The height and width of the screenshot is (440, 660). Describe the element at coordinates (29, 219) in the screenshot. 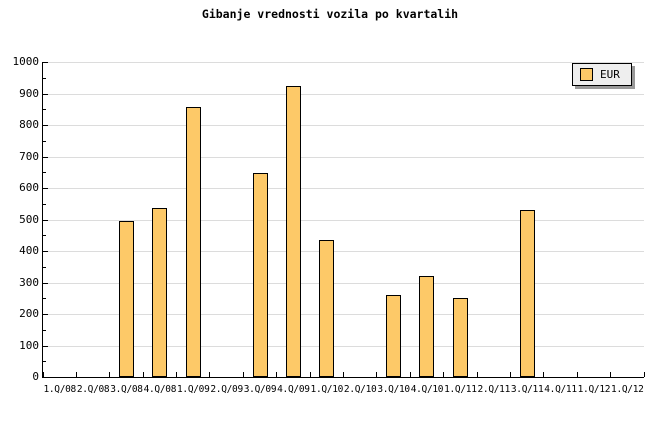

I see `y-axis-tick-label: 500` at that location.